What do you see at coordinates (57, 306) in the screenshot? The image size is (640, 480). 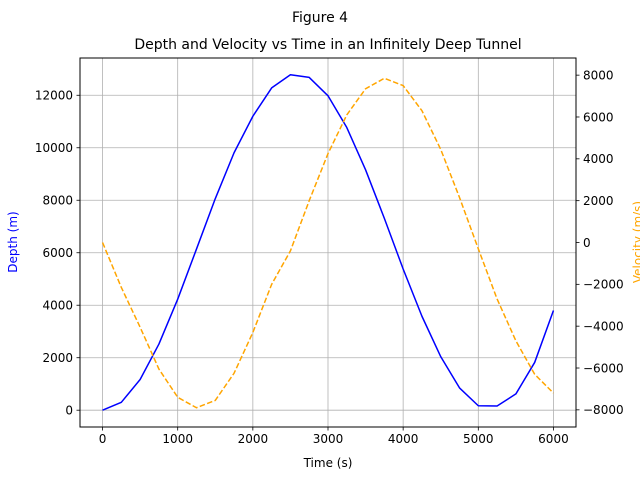 I see `left-tick-label: 4000` at bounding box center [57, 306].